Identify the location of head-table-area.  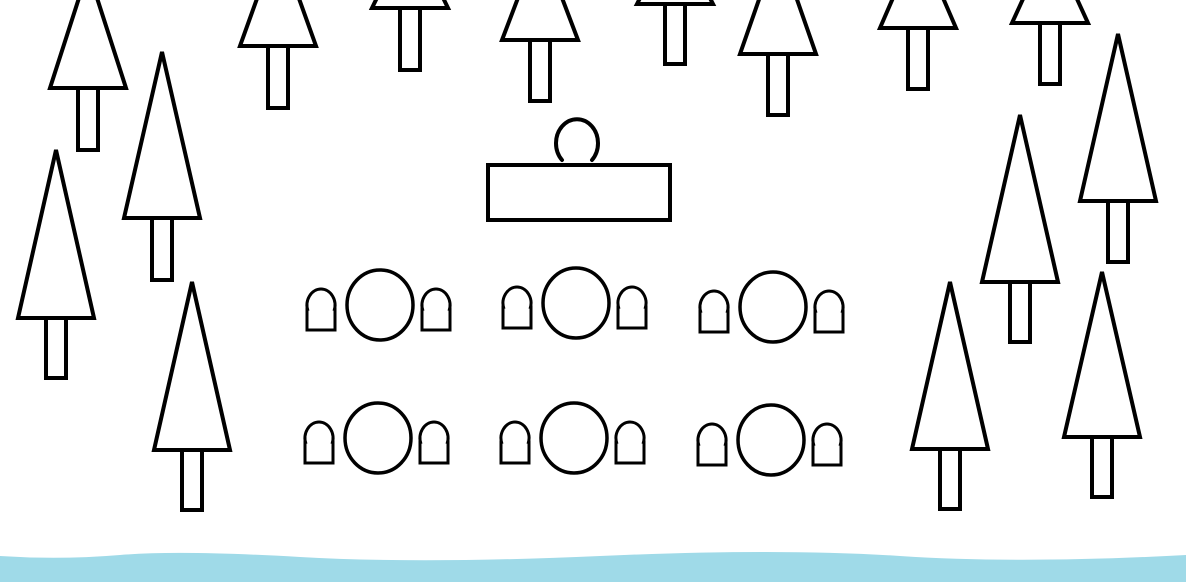
(579, 169).